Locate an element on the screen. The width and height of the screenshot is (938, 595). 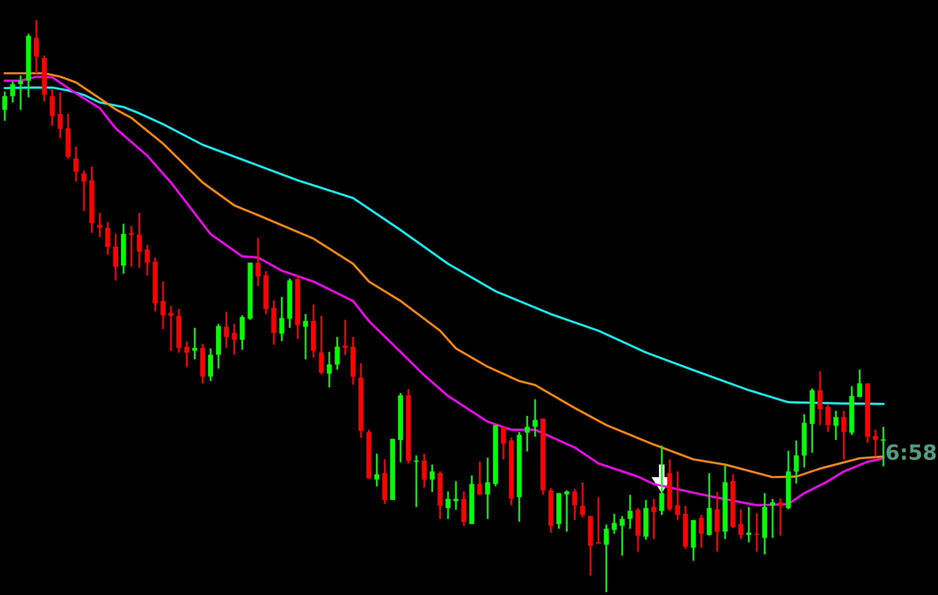
annotation: 6:58 is located at coordinates (911, 452).